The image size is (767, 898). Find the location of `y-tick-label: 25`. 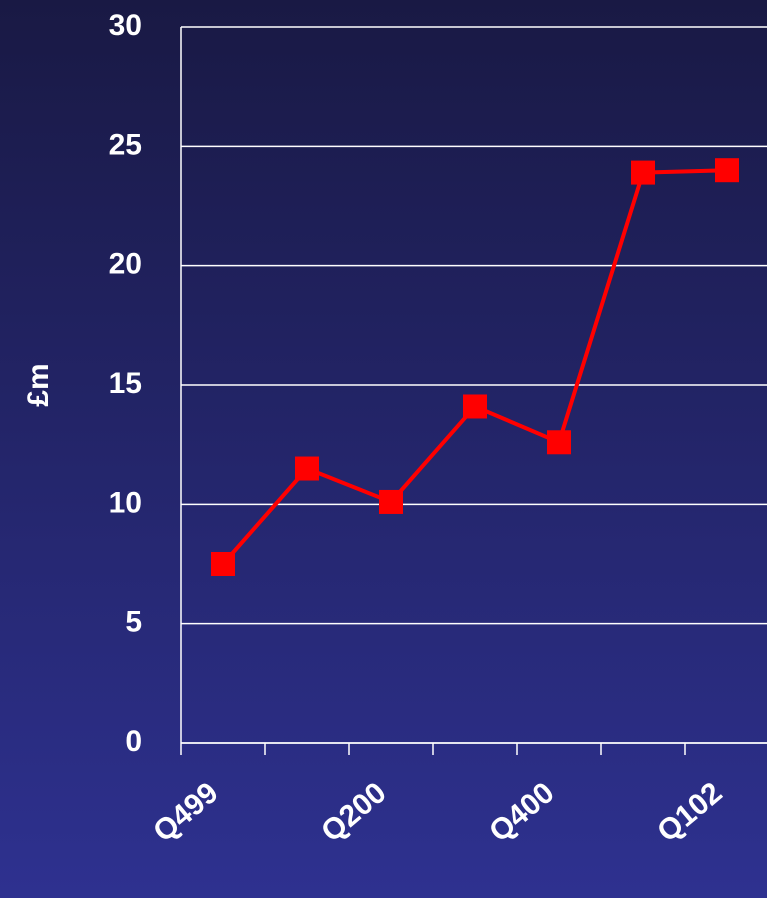

y-tick-label: 25 is located at coordinates (125, 144).